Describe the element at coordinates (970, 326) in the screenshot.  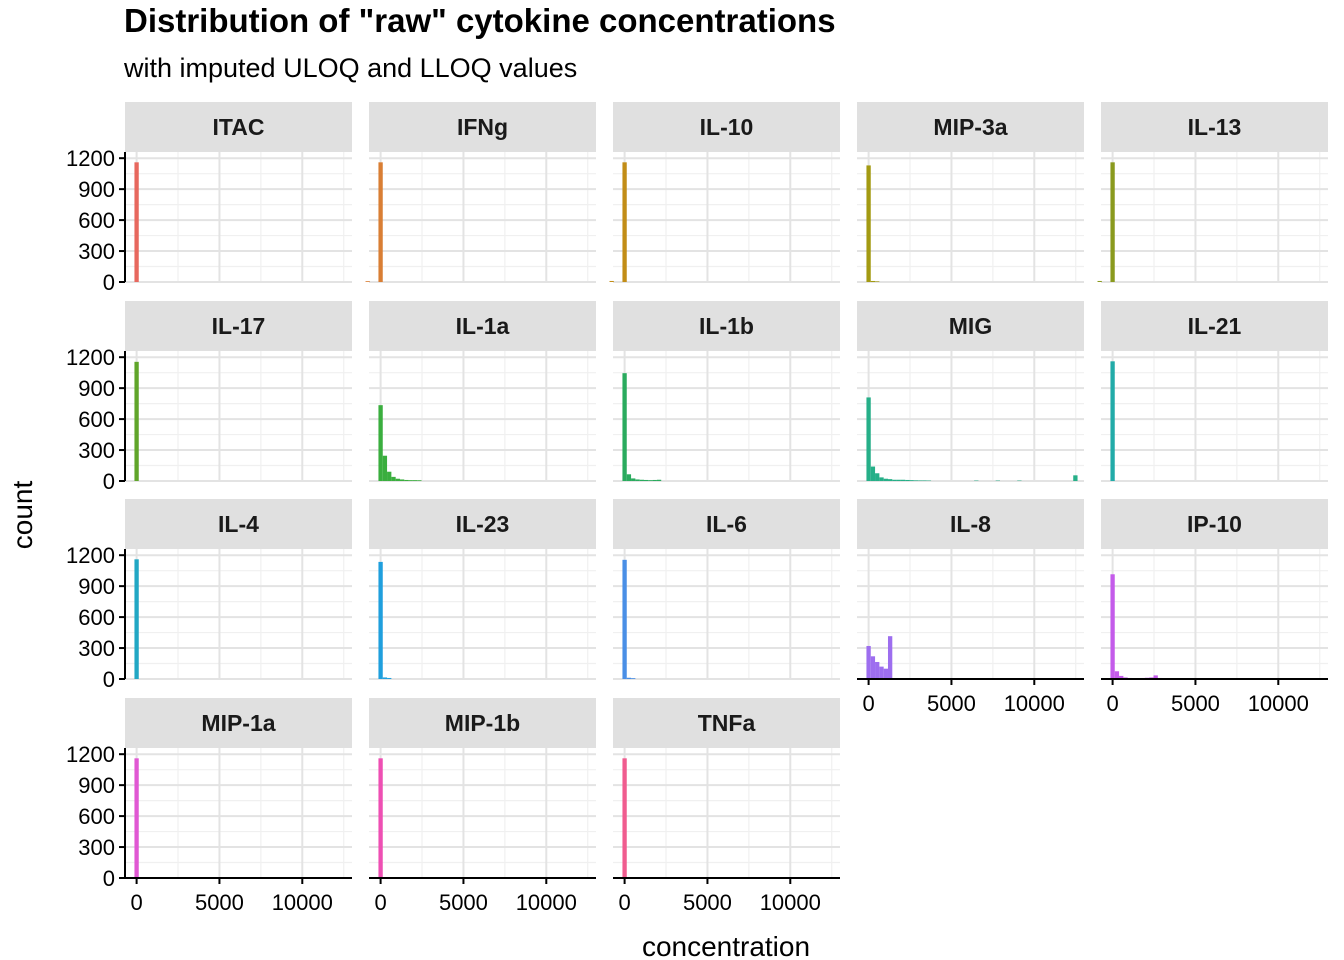
I see `facet-strip-label: MIG` at that location.